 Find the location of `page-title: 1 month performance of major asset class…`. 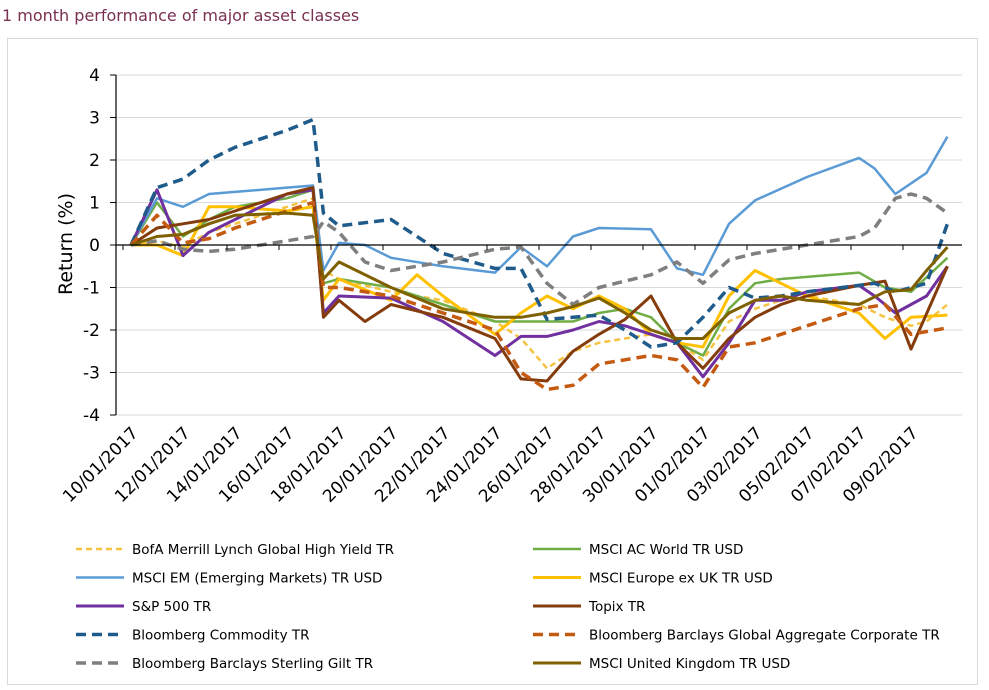

page-title: 1 month performance of major asset class… is located at coordinates (181, 15).